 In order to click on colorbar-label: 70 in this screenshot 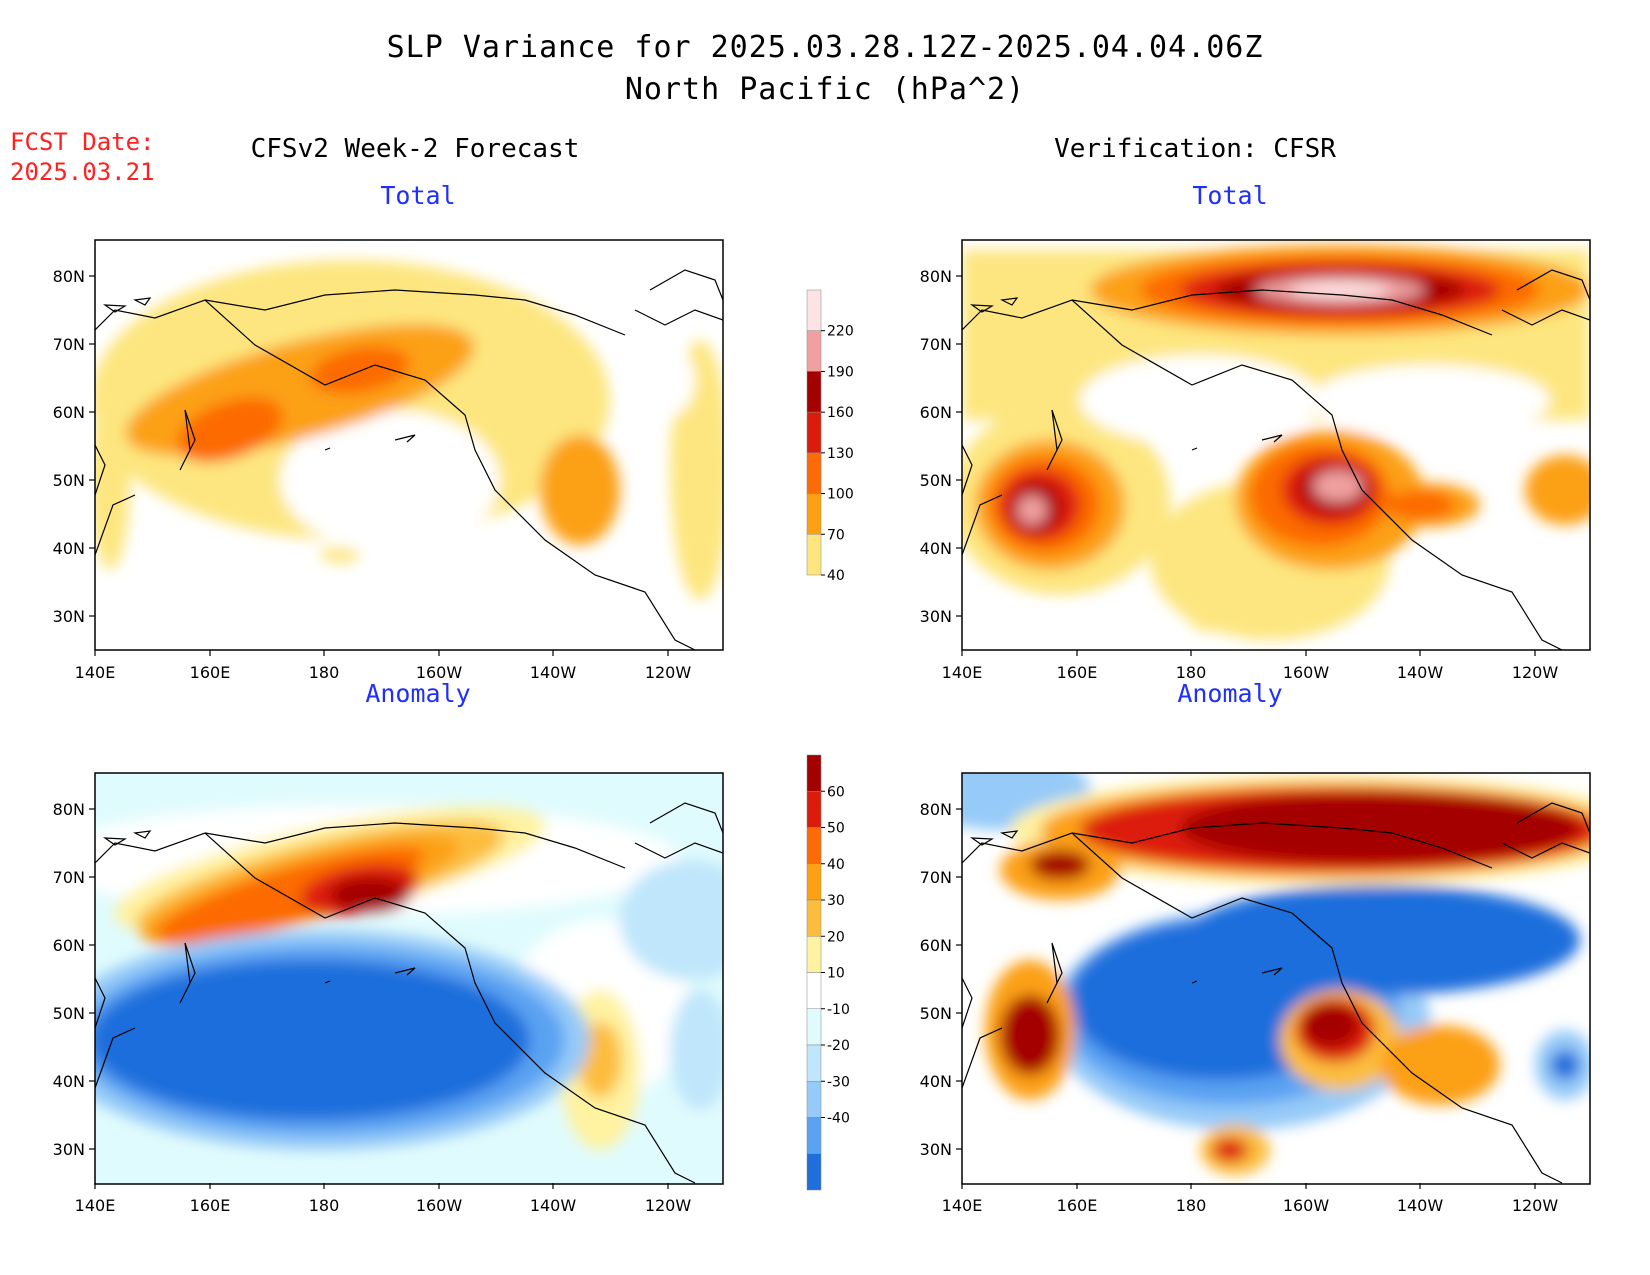, I will do `click(836, 535)`.